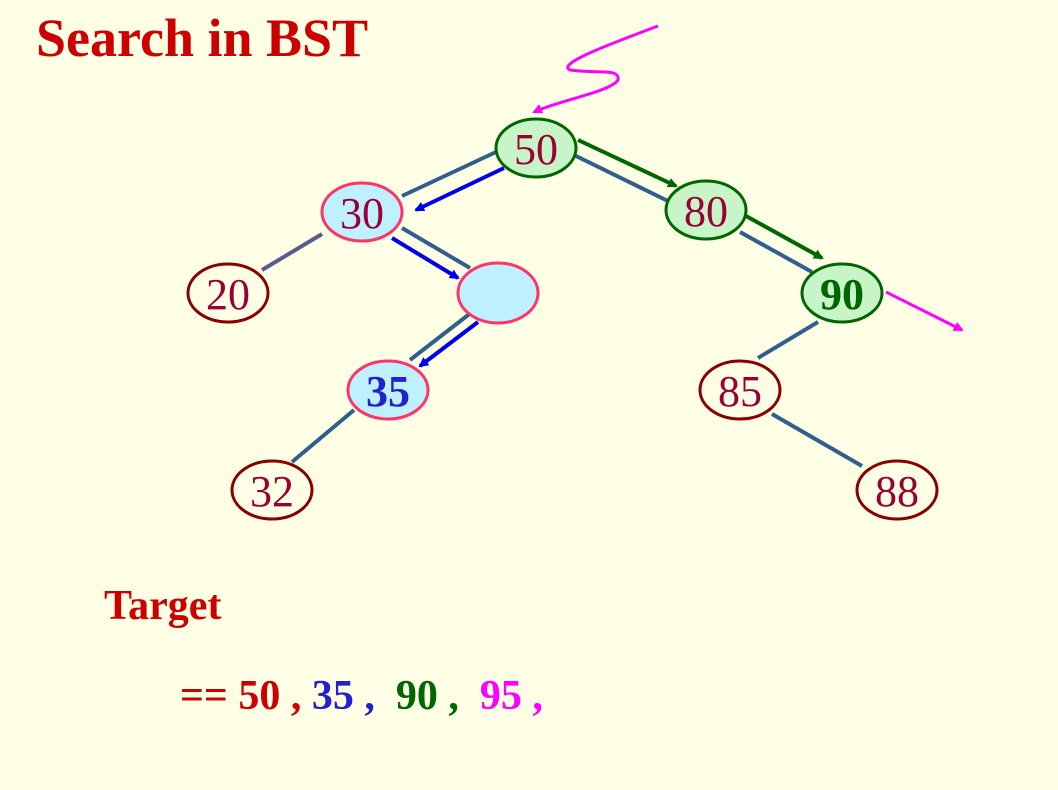 This screenshot has height=790, width=1058. I want to click on slide-title: Search in BST, so click(202, 38).